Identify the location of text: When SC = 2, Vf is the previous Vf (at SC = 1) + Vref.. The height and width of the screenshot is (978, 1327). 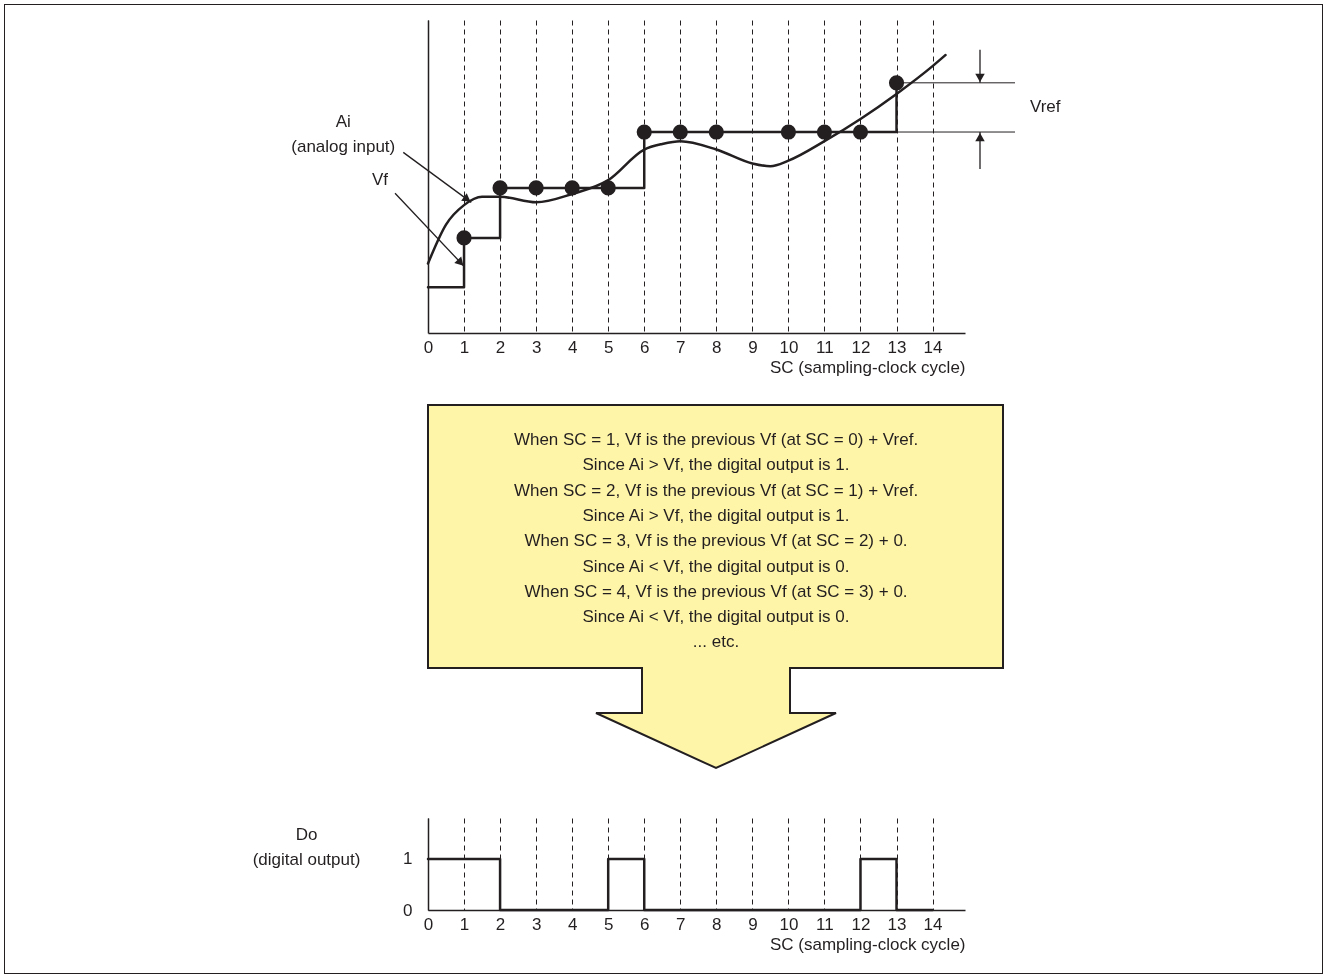
(716, 490).